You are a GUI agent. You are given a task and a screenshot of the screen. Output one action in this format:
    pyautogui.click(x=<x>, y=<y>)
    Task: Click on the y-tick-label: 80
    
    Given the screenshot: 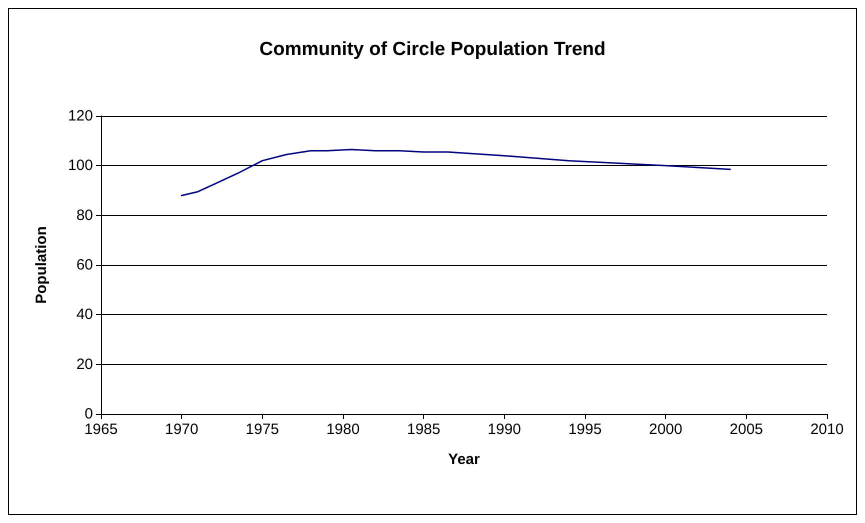 What is the action you would take?
    pyautogui.click(x=84, y=215)
    